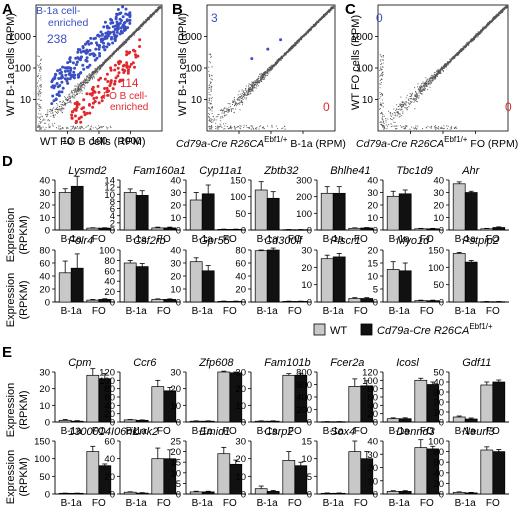 This screenshot has height=515, width=520. What do you see at coordinates (7, 161) in the screenshot?
I see `panel-letter-d: D` at bounding box center [7, 161].